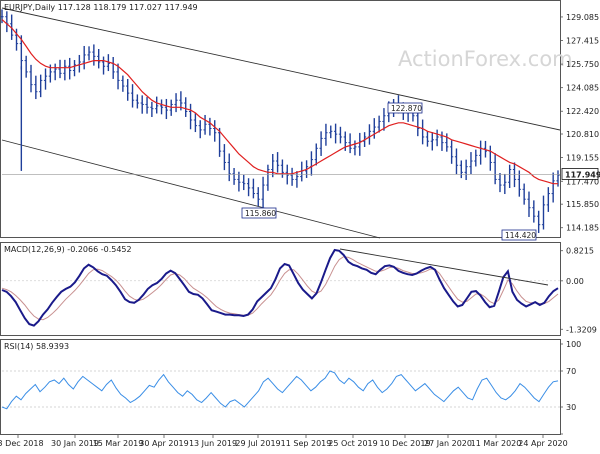 Image resolution: width=600 pixels, height=454 pixels. Describe the element at coordinates (582, 204) in the screenshot. I see `price-y-tick-label: 115.850` at that location.